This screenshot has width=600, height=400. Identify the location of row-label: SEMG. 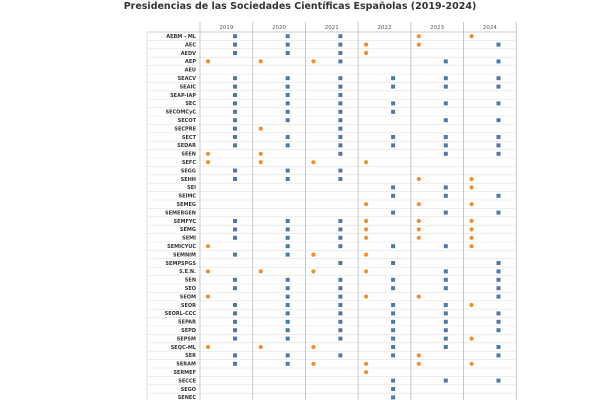
(188, 230).